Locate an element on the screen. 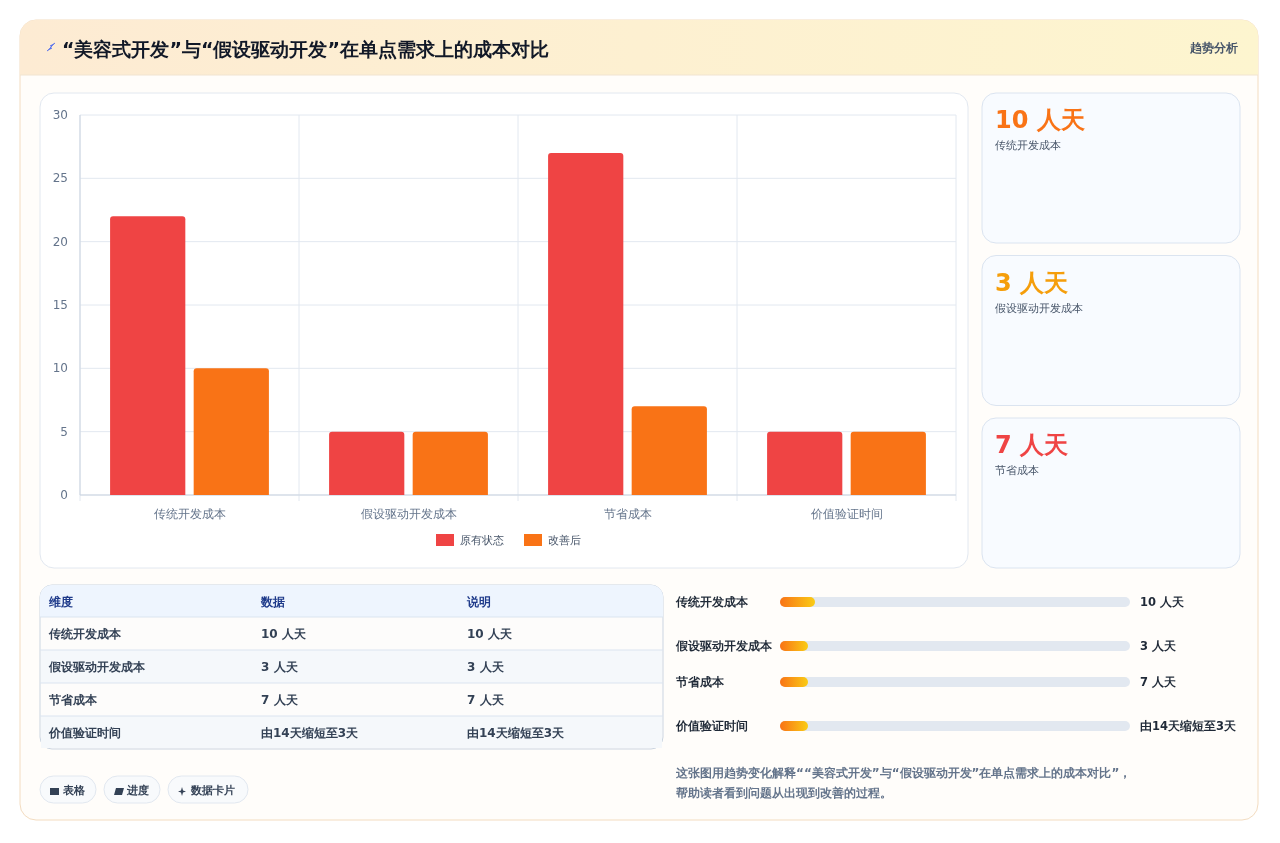 This screenshot has height=843, width=1280. category-label: 维度 is located at coordinates (60, 602).